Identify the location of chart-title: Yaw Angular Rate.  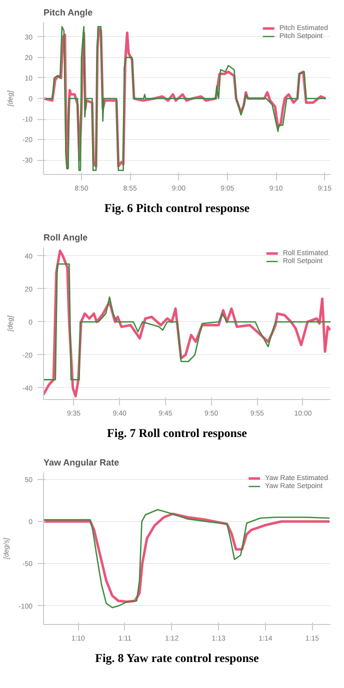
(82, 463).